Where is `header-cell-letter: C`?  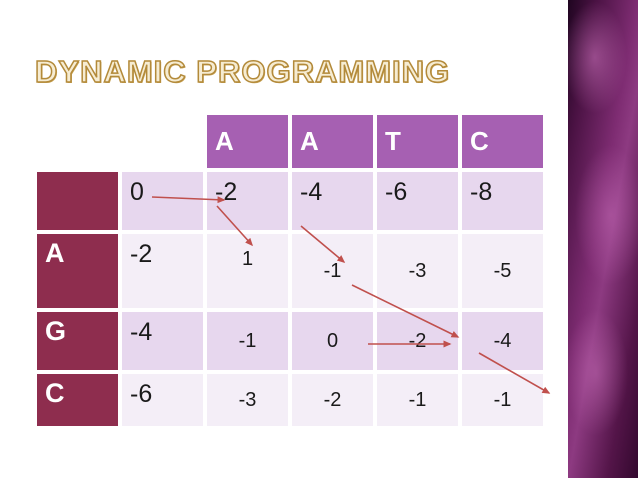 header-cell-letter: C is located at coordinates (502, 141).